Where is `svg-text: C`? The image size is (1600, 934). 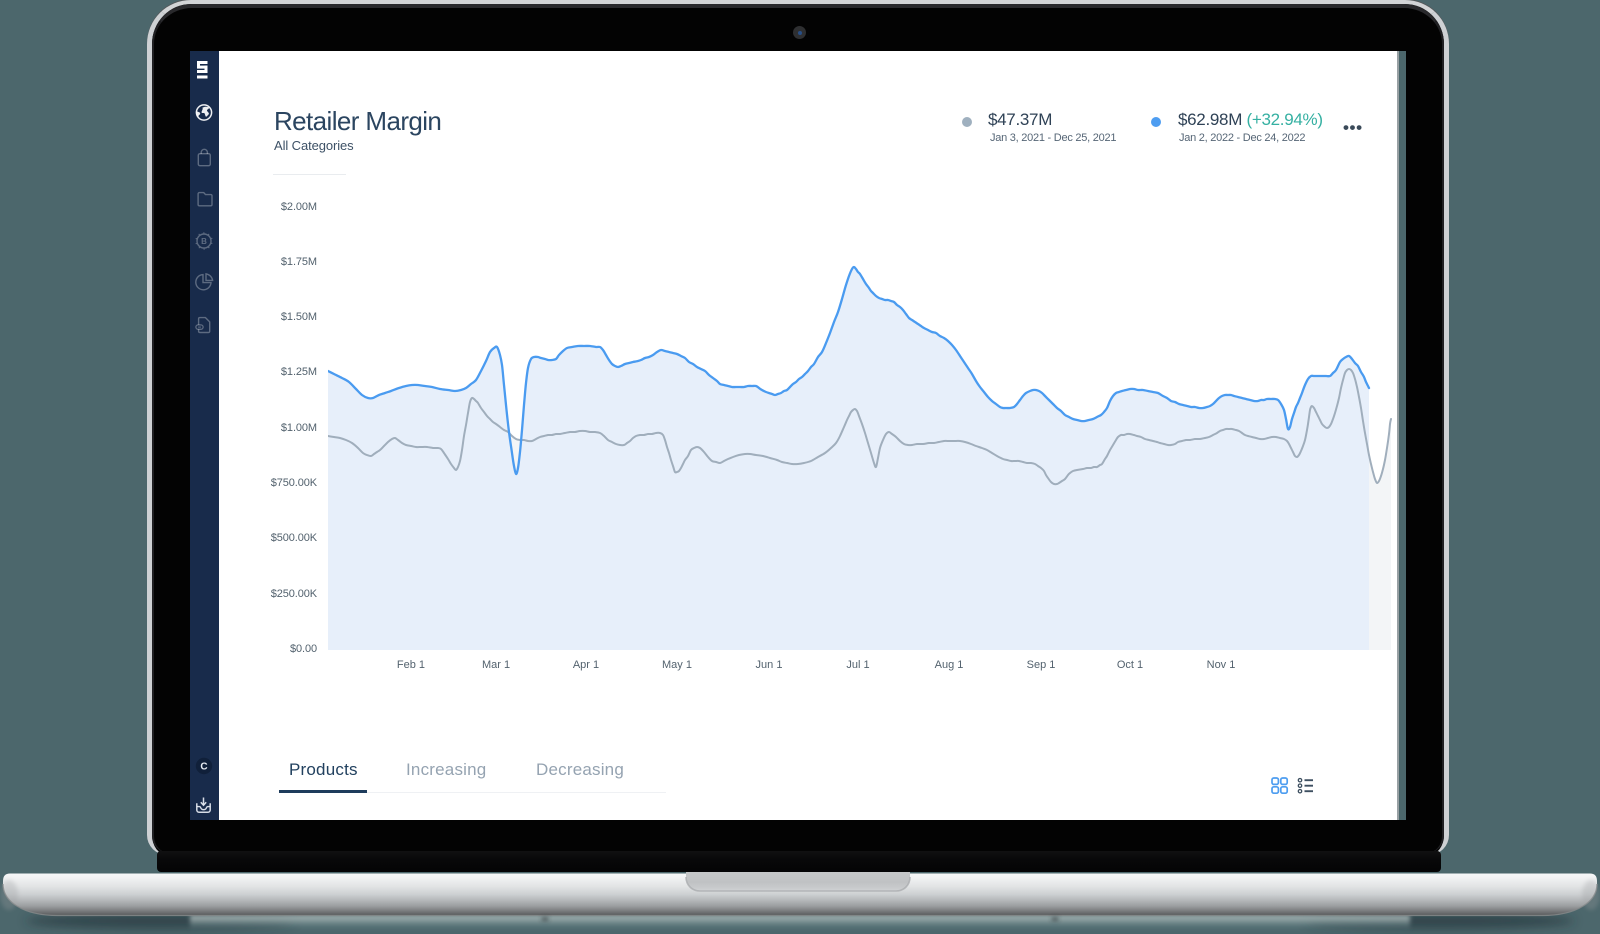
svg-text: C is located at coordinates (203, 767).